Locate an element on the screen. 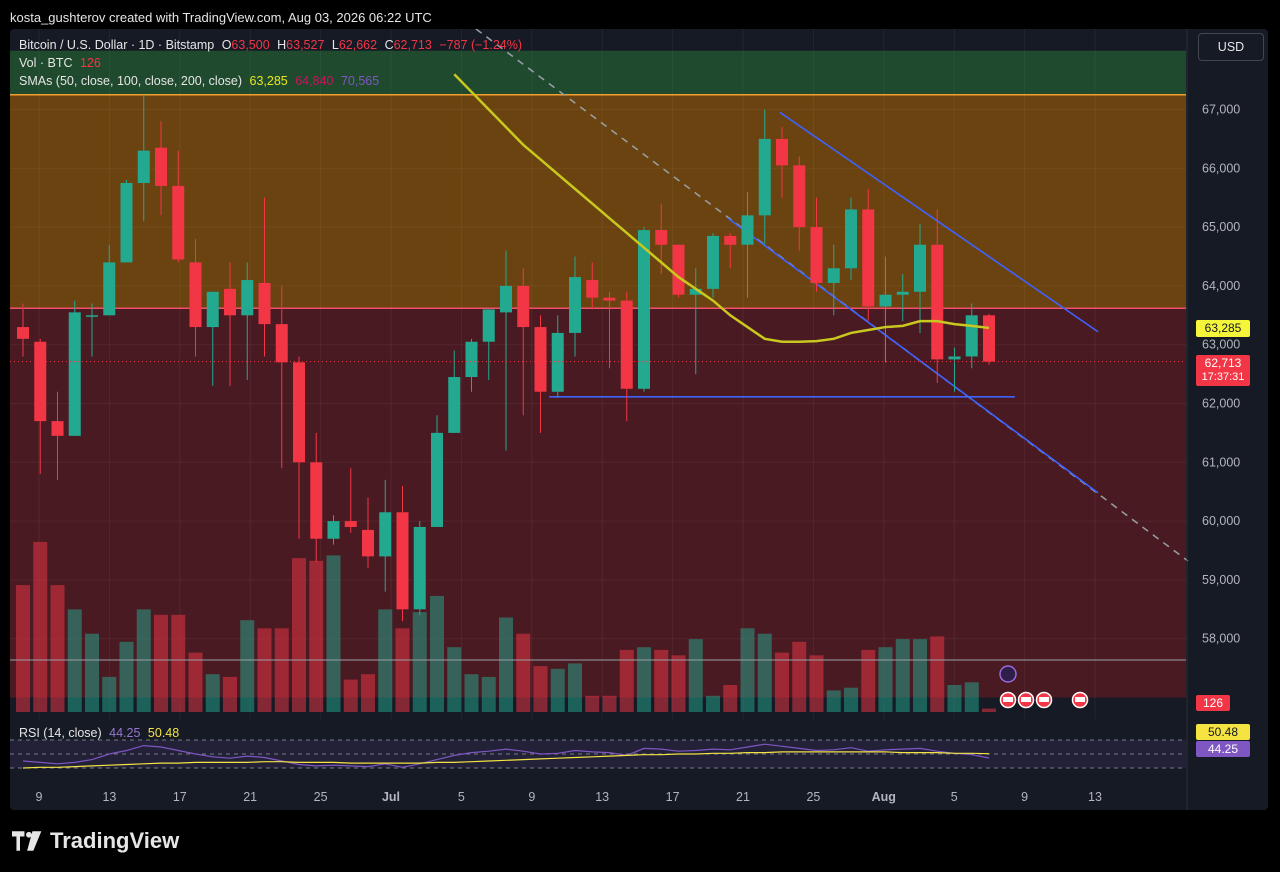 The image size is (1280, 872). sma200-value: 70,565 is located at coordinates (360, 81).